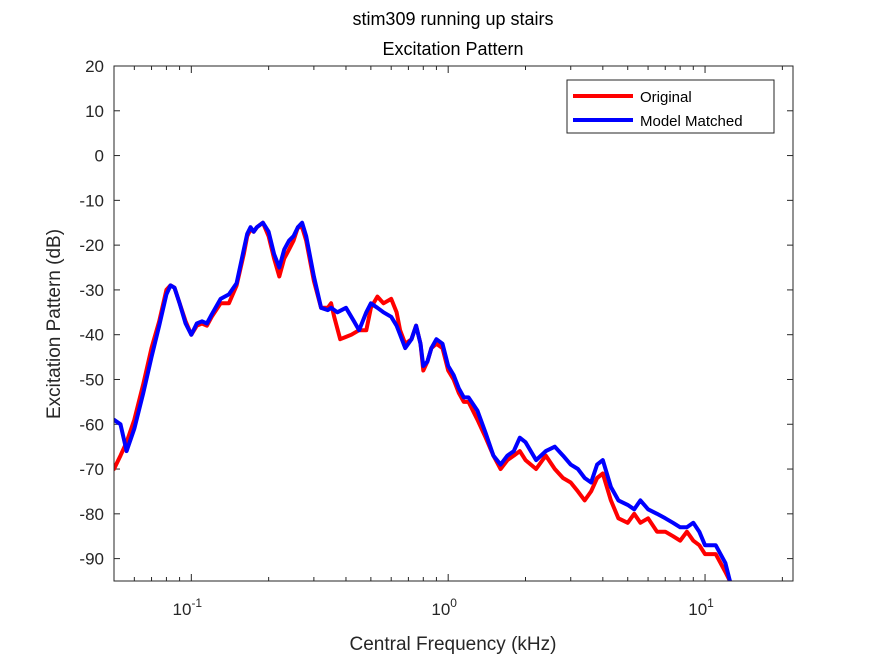  Describe the element at coordinates (91, 559) in the screenshot. I see `y-tick-label: -90` at that location.